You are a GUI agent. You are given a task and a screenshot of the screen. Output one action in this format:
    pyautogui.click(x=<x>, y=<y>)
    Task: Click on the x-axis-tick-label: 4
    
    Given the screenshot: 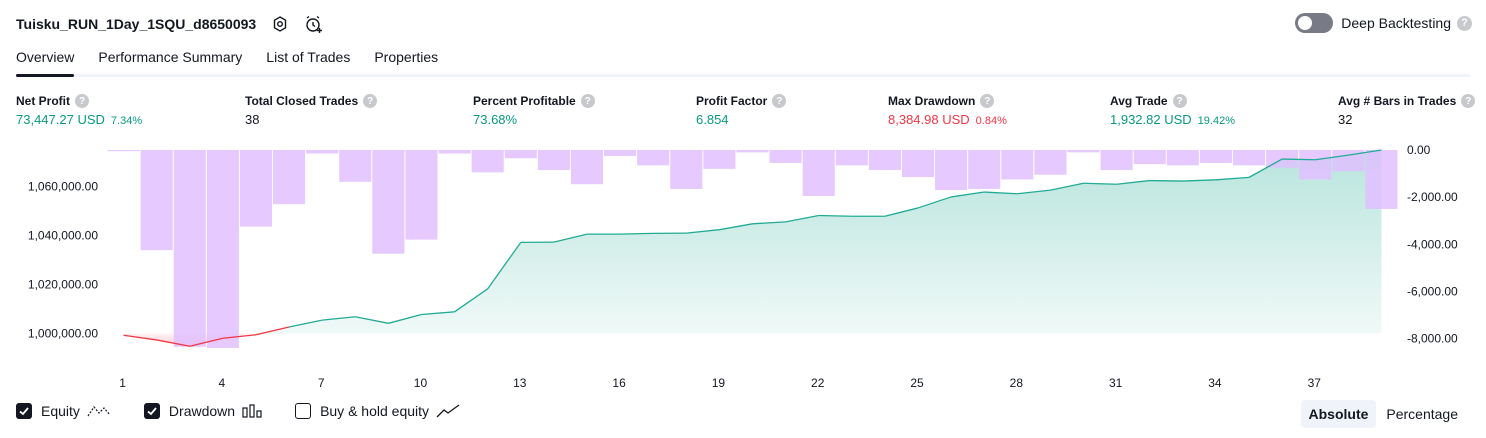 What is the action you would take?
    pyautogui.click(x=222, y=383)
    